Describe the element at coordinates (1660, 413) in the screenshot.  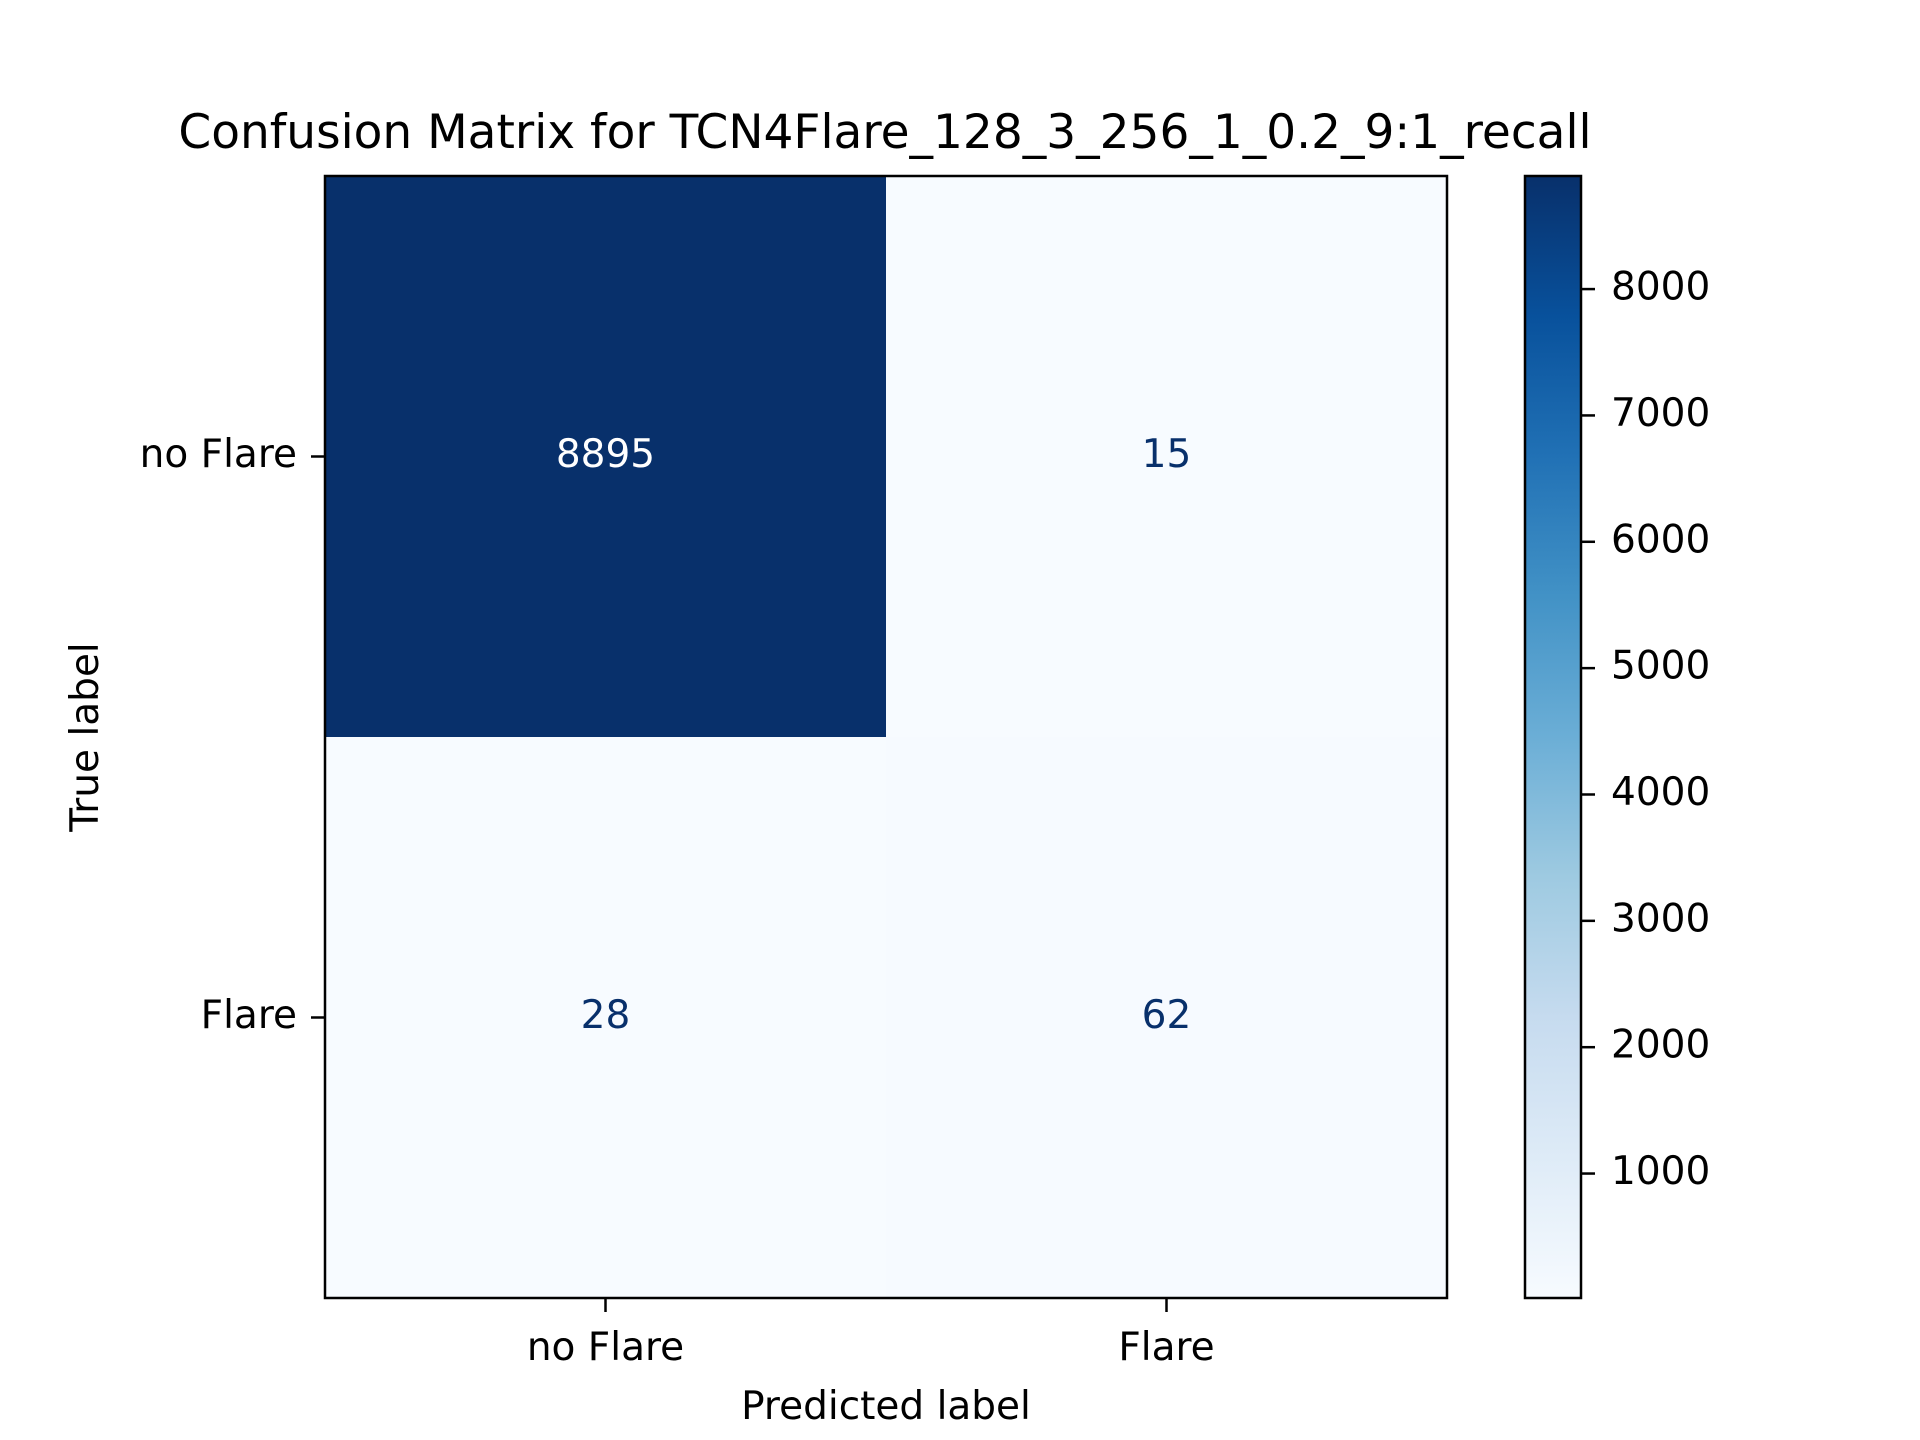
I see `colorbar-tick-label: 7000` at that location.